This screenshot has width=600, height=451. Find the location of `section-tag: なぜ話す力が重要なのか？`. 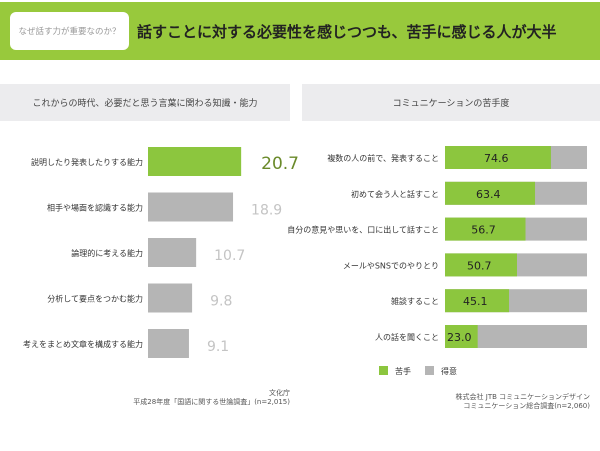

section-tag: なぜ話す力が重要なのか？ is located at coordinates (69, 31).